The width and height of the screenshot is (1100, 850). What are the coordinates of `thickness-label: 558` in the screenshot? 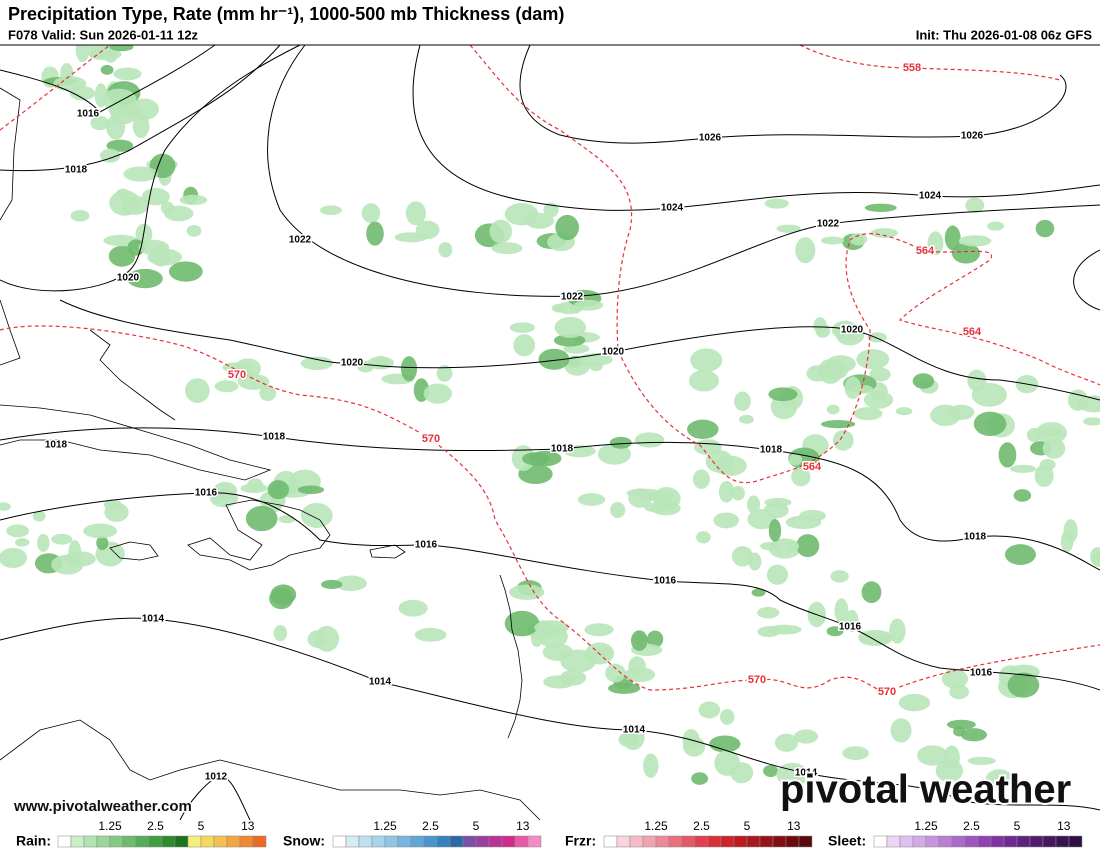 It's located at (912, 68).